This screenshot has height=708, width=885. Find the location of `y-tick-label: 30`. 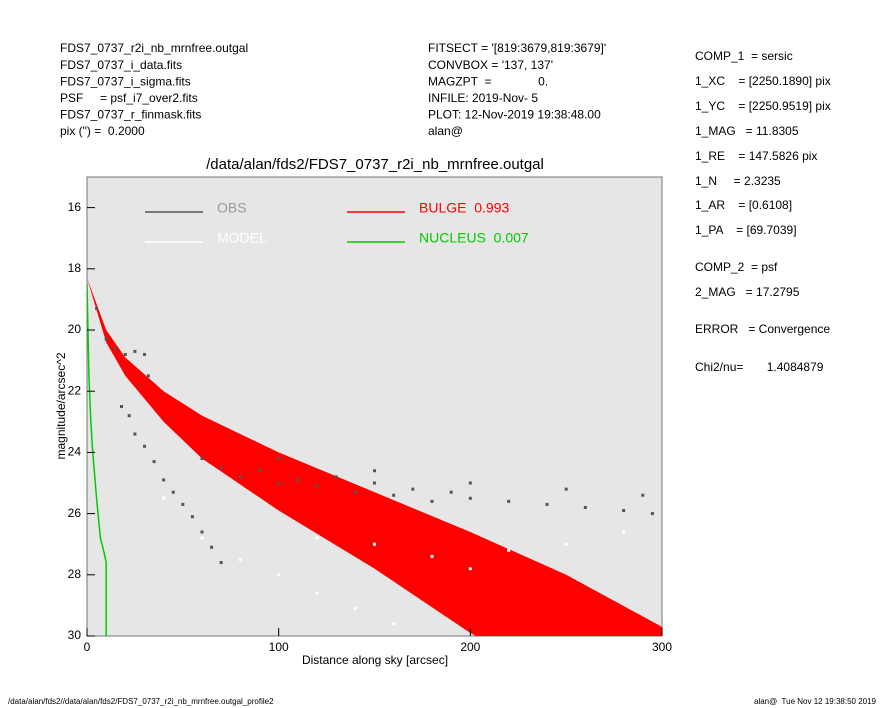

y-tick-label: 30 is located at coordinates (75, 635).